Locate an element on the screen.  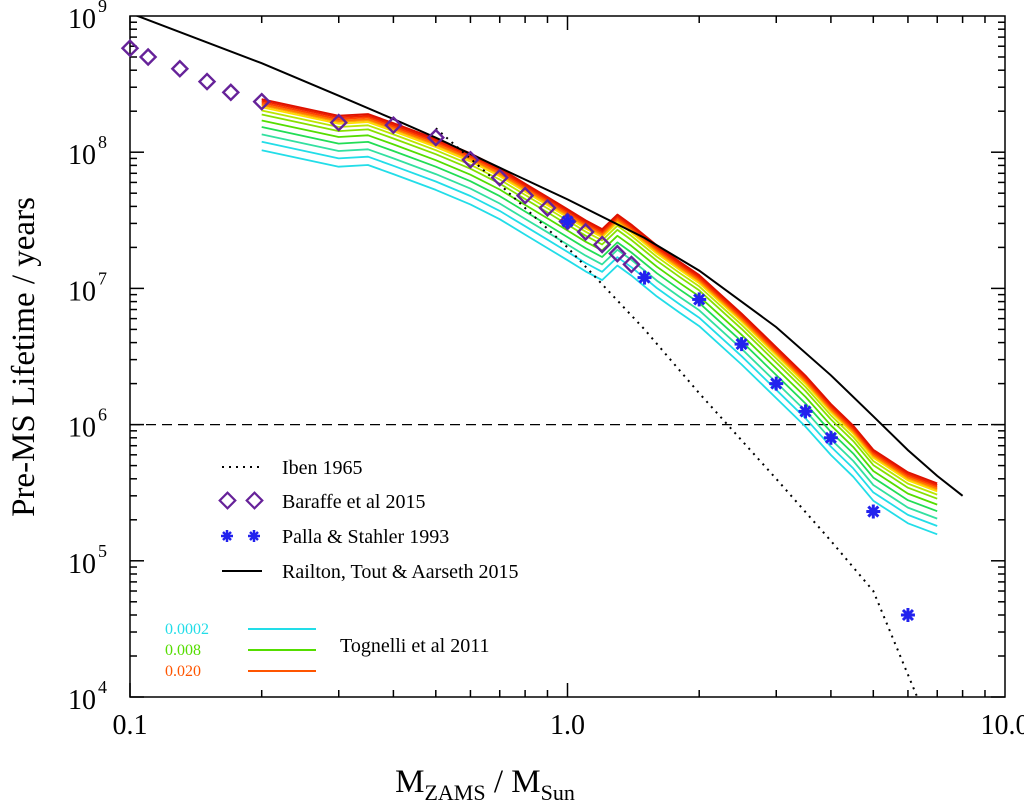
metallicity-legend: 0.0002 0.008 0.020 is located at coordinates (240, 650).